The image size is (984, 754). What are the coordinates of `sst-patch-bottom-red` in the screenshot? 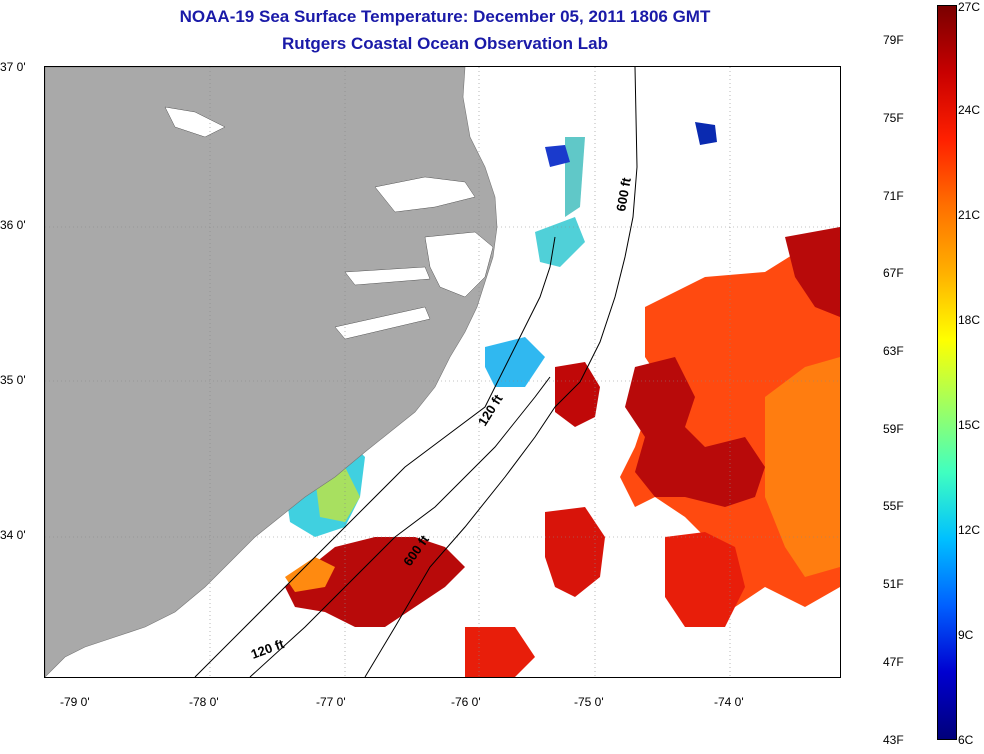 It's located at (500, 652).